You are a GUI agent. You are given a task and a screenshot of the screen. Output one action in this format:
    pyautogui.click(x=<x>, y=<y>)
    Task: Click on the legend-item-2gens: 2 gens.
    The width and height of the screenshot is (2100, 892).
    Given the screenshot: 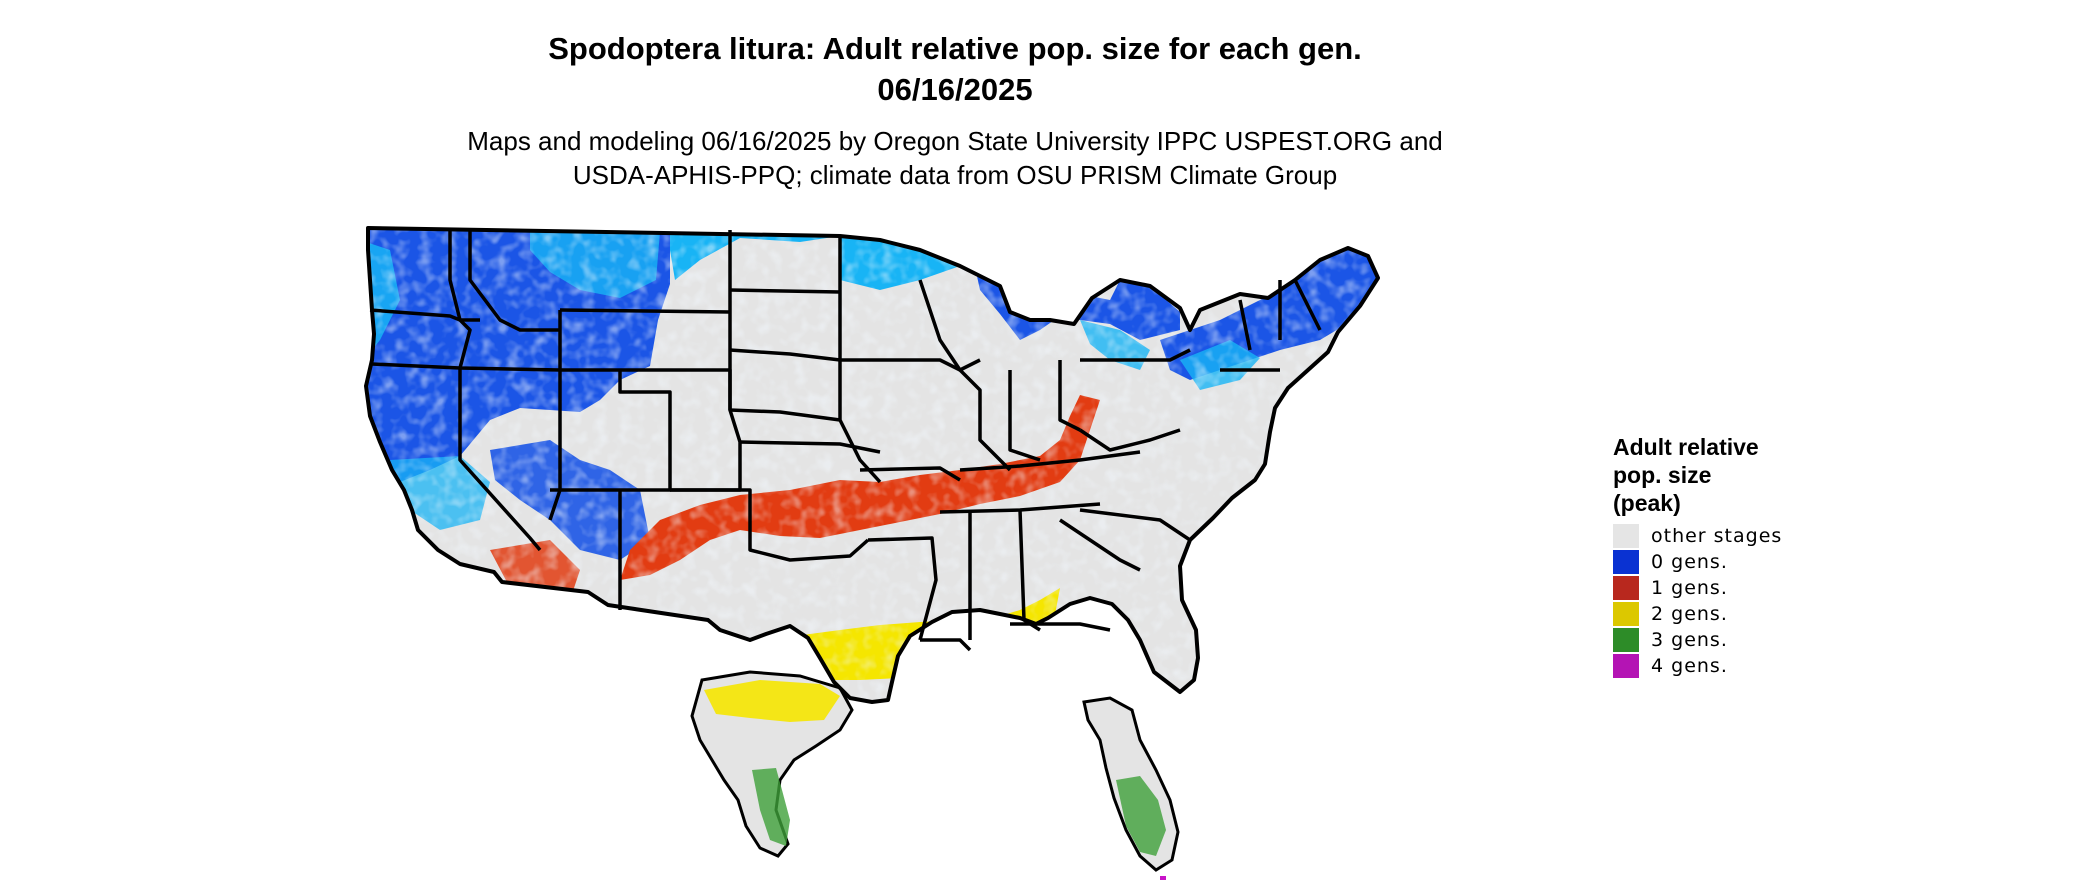 What is the action you would take?
    pyautogui.click(x=1728, y=614)
    